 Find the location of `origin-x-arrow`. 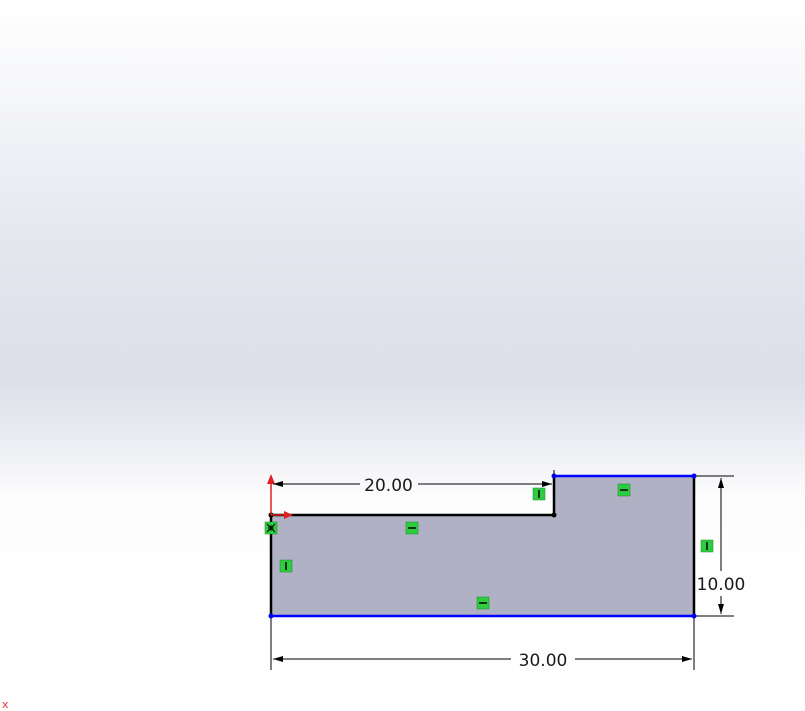

origin-x-arrow is located at coordinates (288, 515).